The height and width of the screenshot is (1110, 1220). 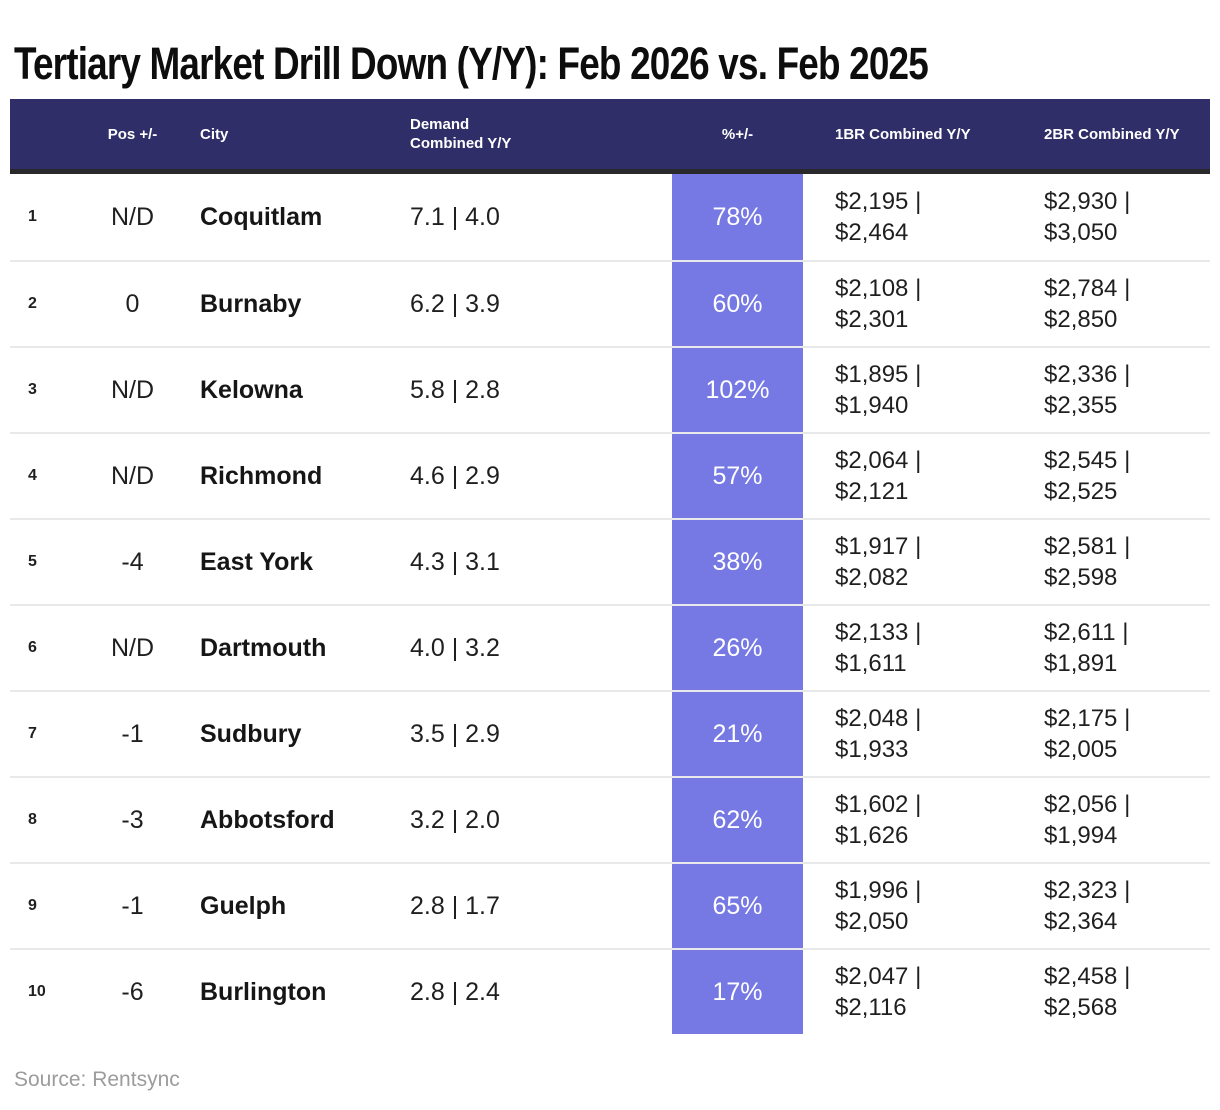 What do you see at coordinates (257, 561) in the screenshot?
I see `city-cell: East York` at bounding box center [257, 561].